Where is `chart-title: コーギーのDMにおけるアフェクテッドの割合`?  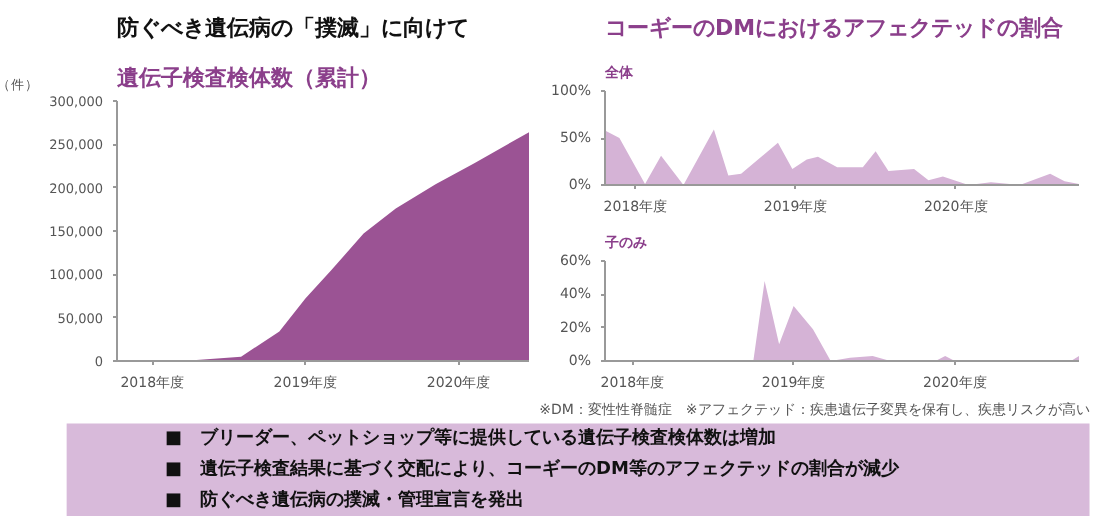
chart-title: コーギーのDMにおけるアフェクテッドの割合 is located at coordinates (835, 28).